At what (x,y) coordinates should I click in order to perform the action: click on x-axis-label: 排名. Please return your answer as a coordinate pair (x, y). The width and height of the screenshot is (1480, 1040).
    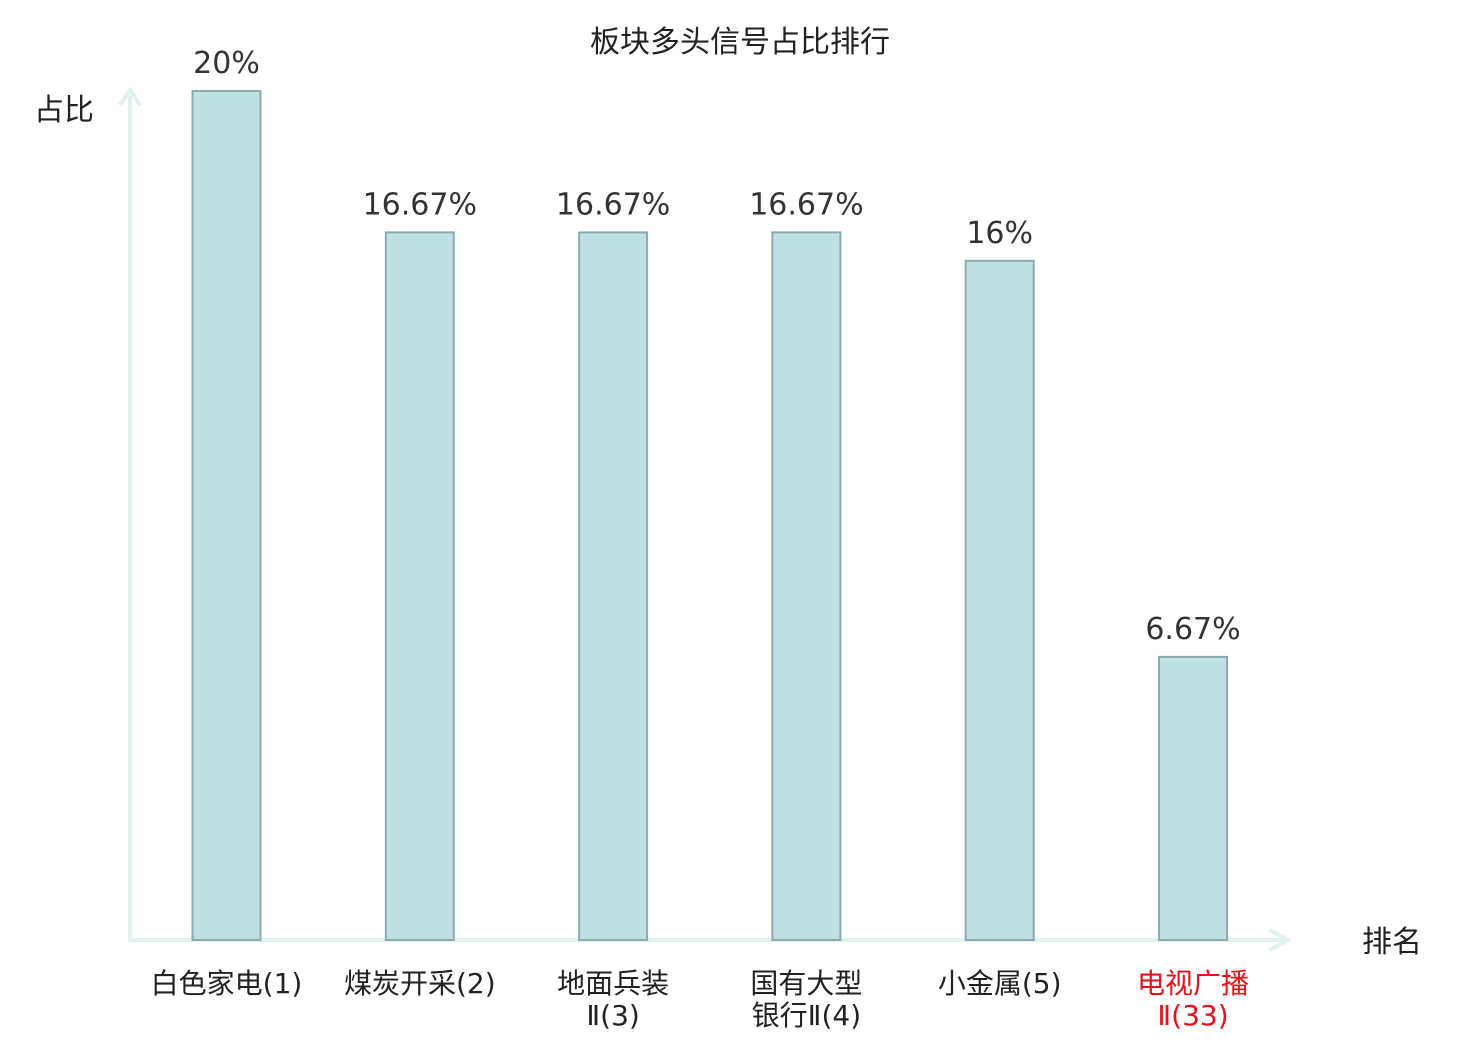
    Looking at the image, I should click on (1392, 942).